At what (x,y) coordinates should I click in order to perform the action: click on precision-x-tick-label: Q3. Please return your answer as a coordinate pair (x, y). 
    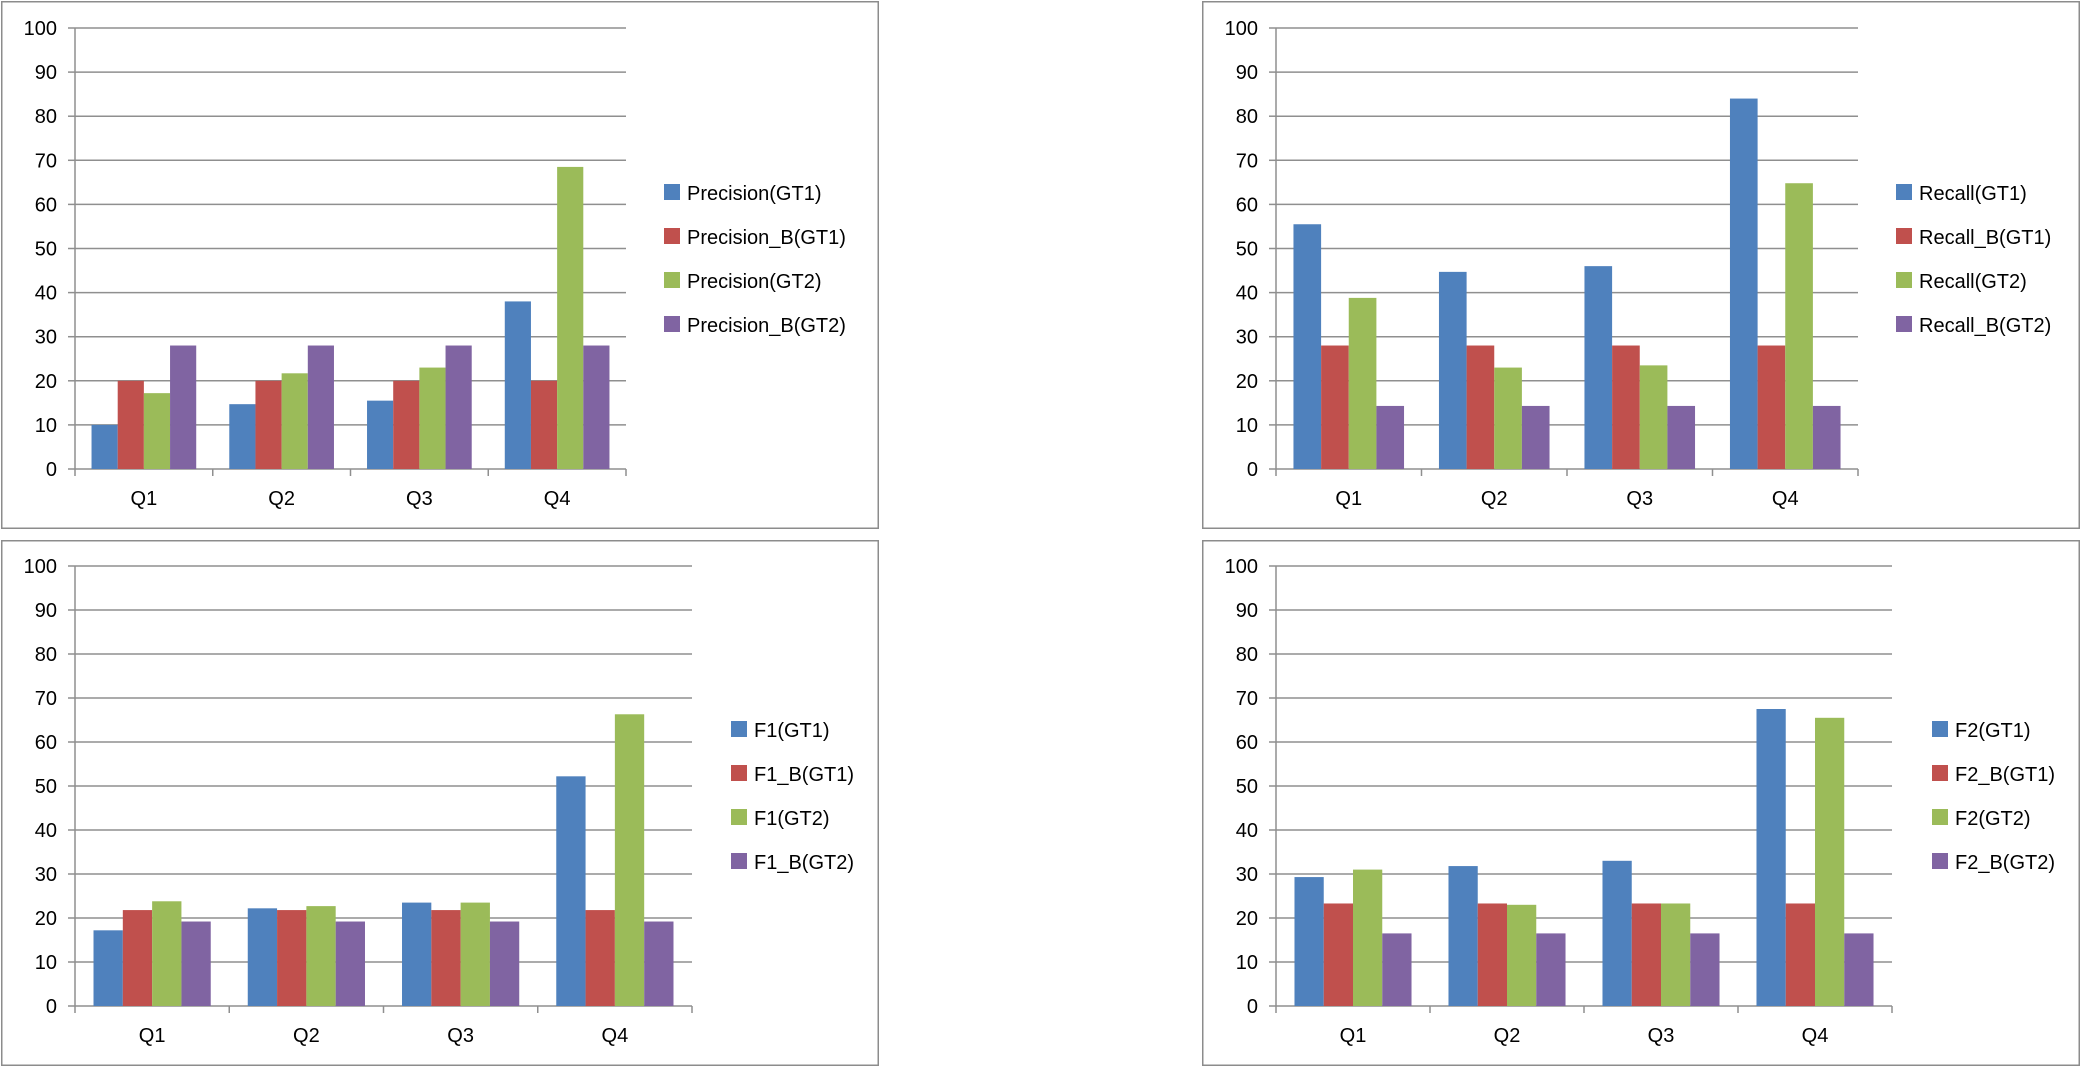
    Looking at the image, I should click on (419, 499).